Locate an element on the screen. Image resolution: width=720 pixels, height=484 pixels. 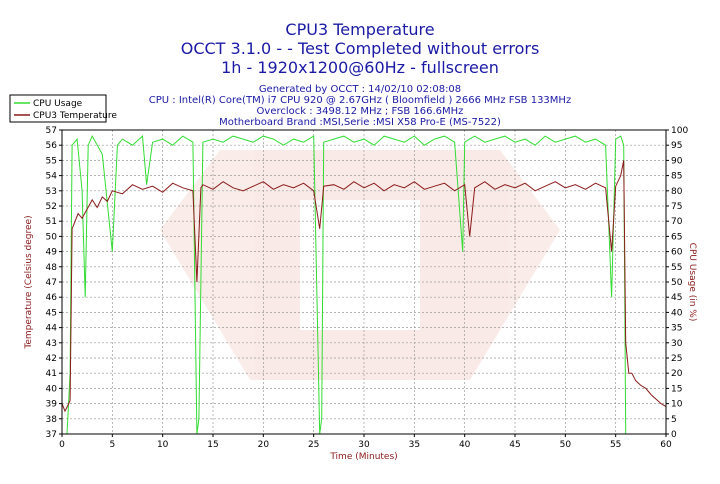
y-left-tick-label: 53 is located at coordinates (51, 192).